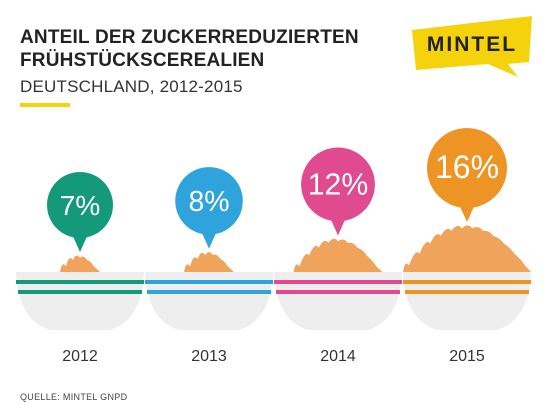 The image size is (551, 413). I want to click on bowl-stripe-top-2012, so click(80, 282).